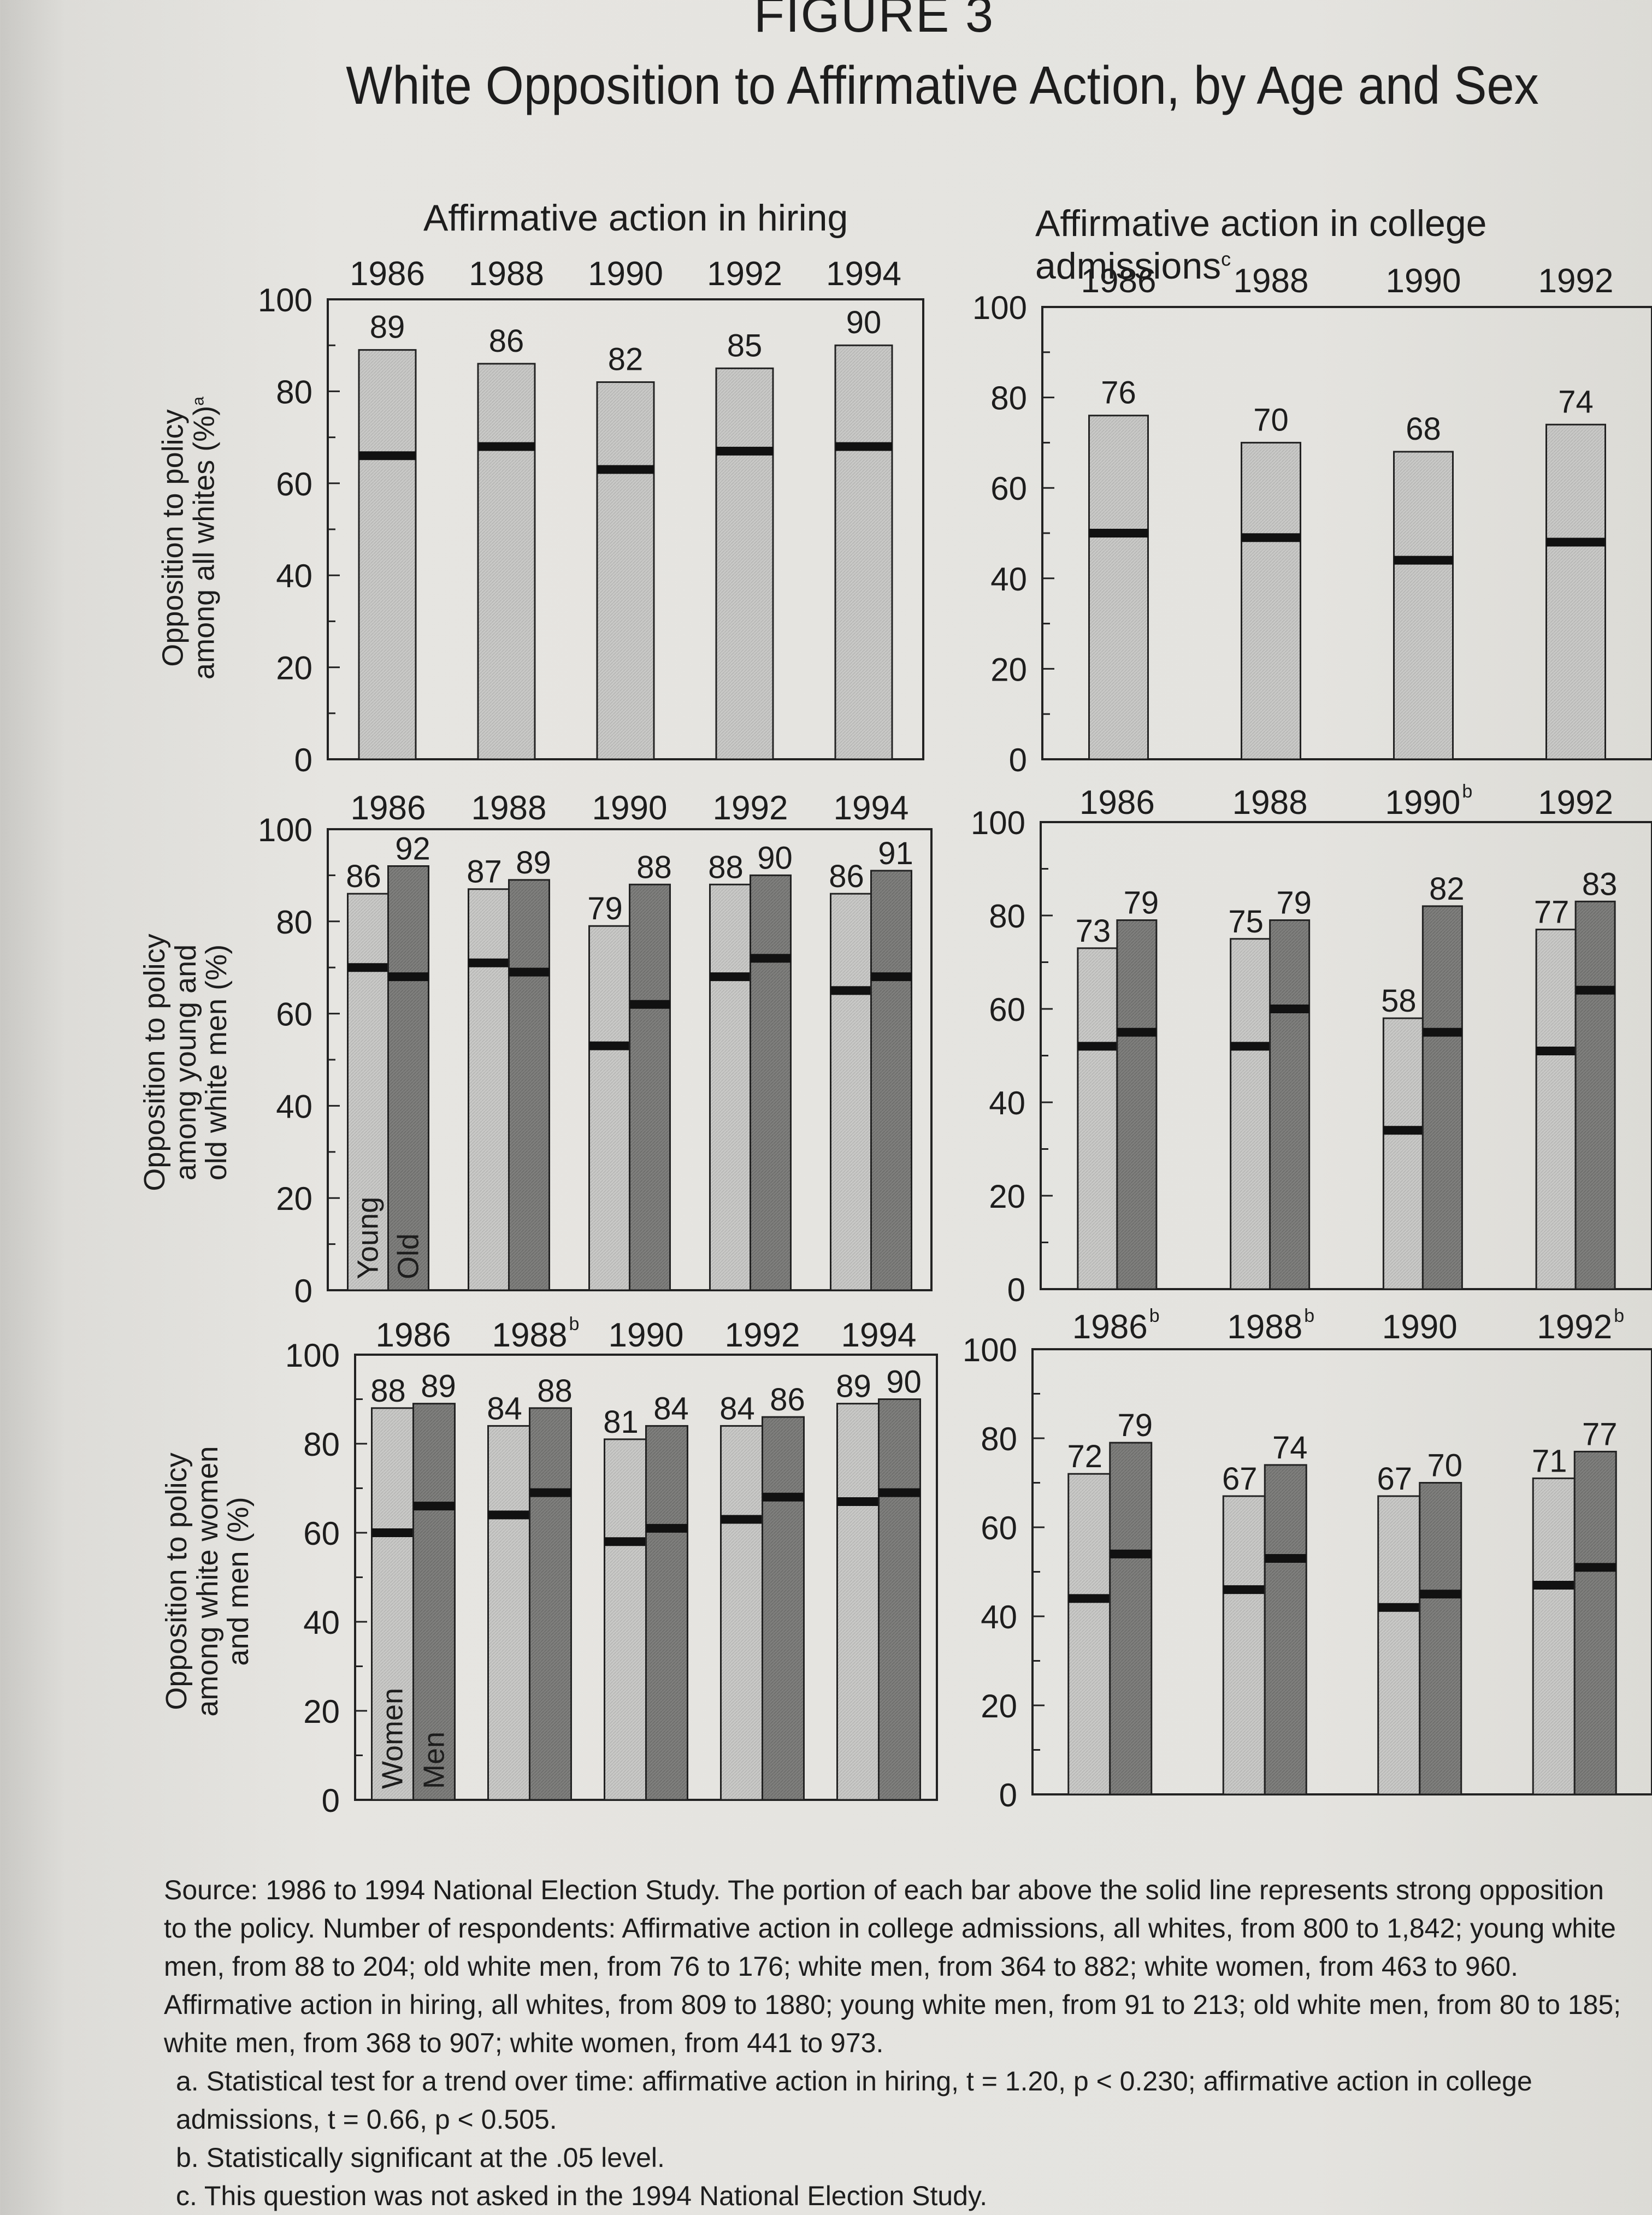  I want to click on data-label: 91, so click(895, 854).